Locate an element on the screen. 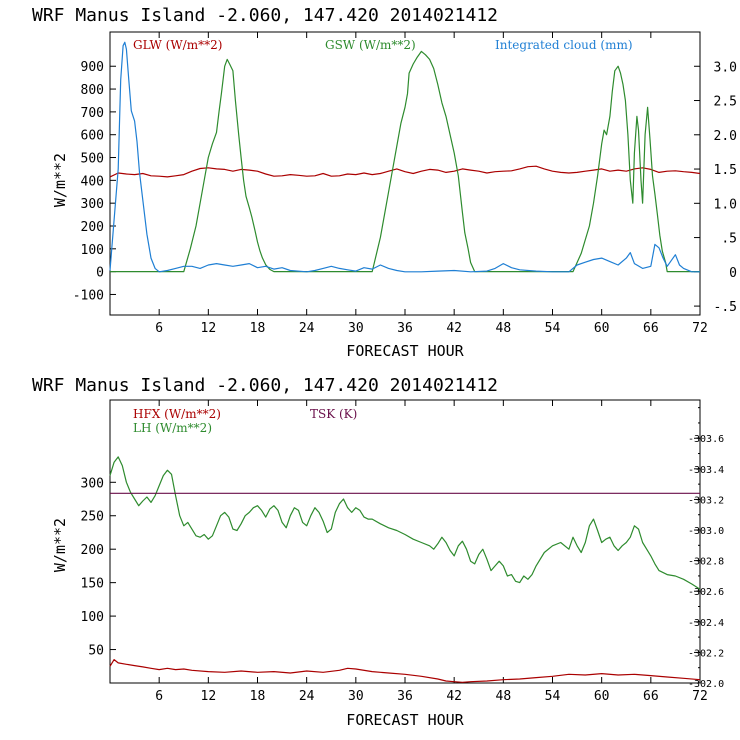 The image size is (740, 740). chart2-xtick-label: 42 is located at coordinates (454, 696).